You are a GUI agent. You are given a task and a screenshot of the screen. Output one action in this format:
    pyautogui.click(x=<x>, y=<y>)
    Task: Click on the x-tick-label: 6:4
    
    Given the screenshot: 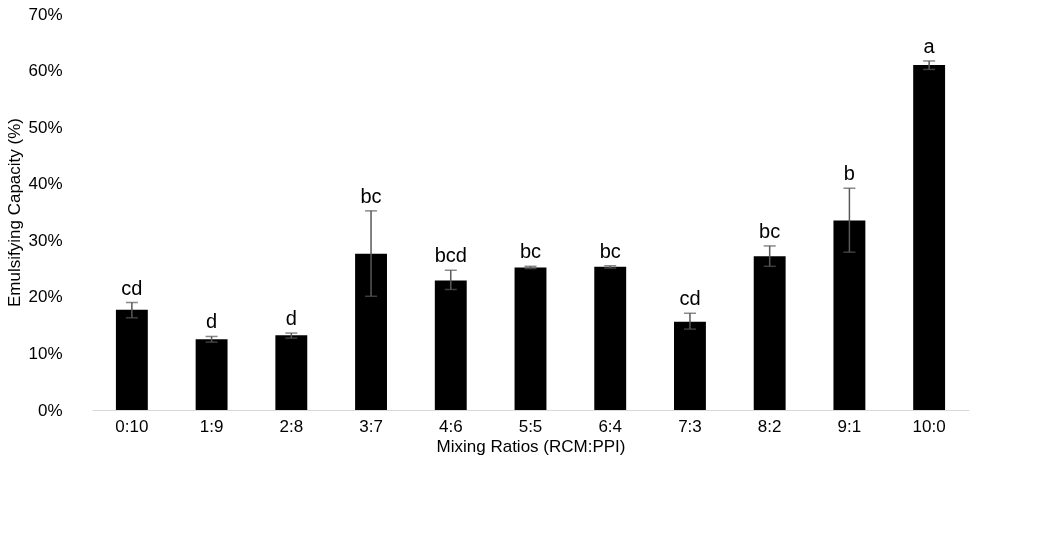 What is the action you would take?
    pyautogui.click(x=610, y=426)
    